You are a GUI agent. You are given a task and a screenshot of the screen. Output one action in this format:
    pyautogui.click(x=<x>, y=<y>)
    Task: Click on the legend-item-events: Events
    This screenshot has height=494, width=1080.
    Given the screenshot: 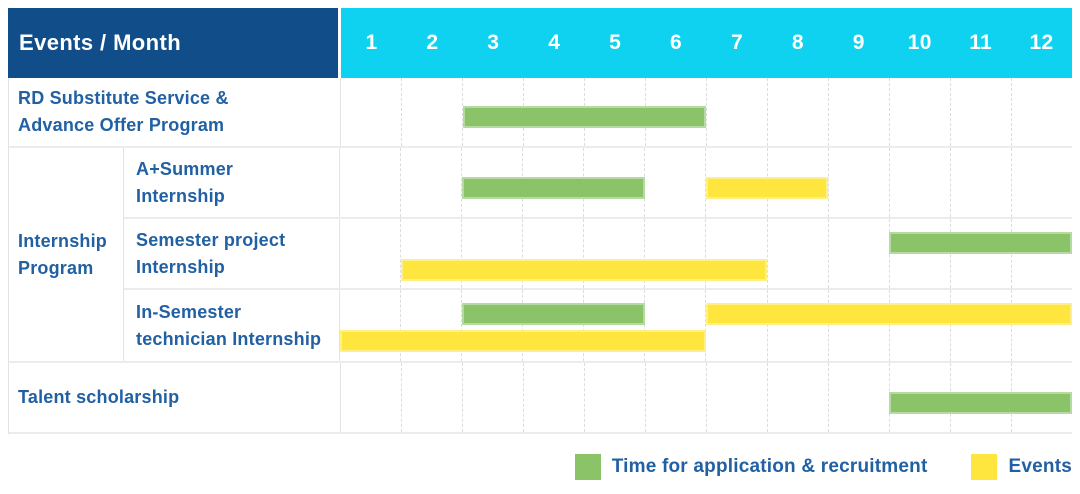 What is the action you would take?
    pyautogui.click(x=1021, y=467)
    